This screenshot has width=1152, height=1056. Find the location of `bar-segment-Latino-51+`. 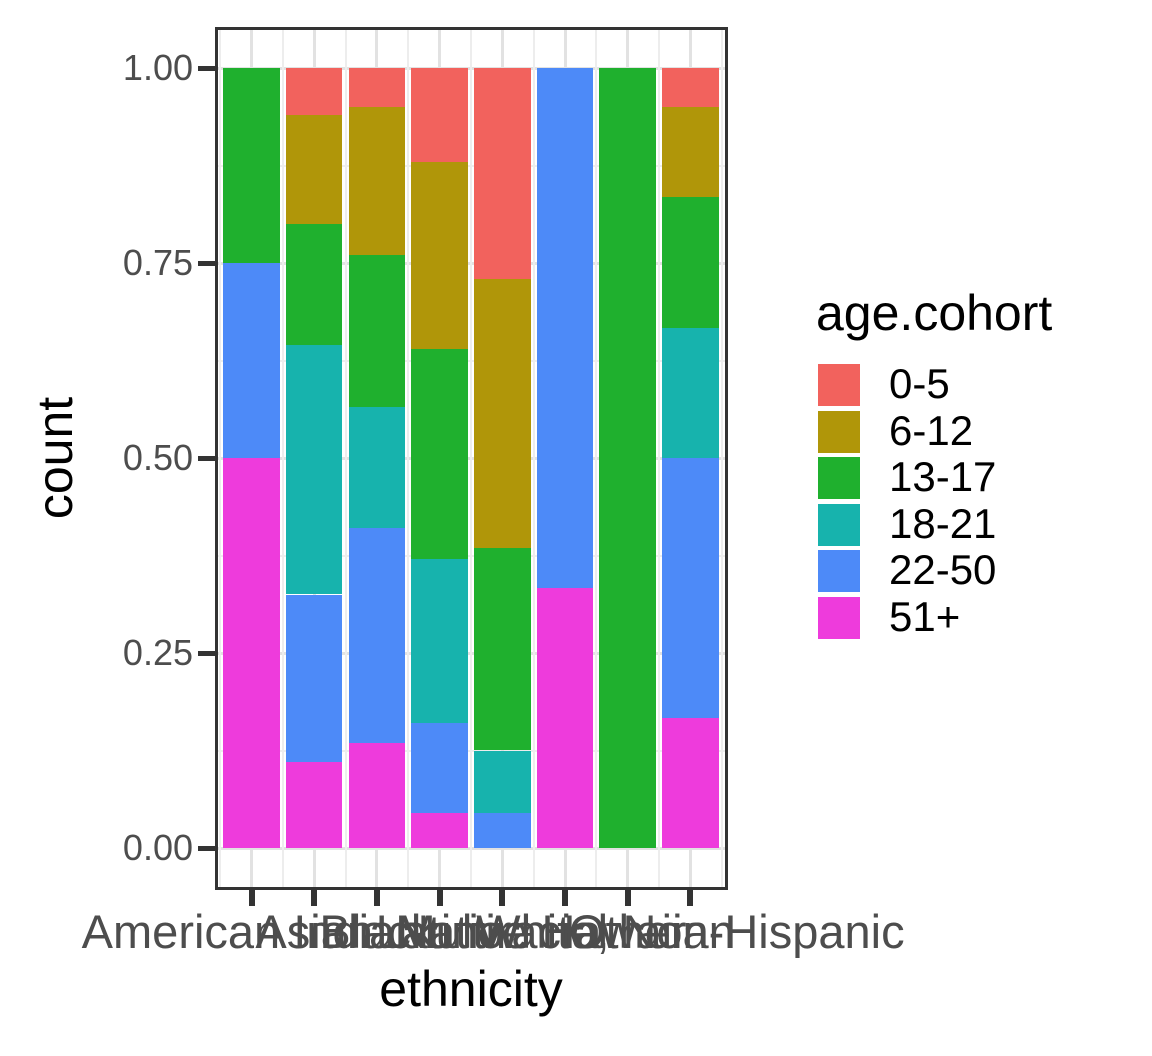

bar-segment-Latino-51+ is located at coordinates (439, 830).